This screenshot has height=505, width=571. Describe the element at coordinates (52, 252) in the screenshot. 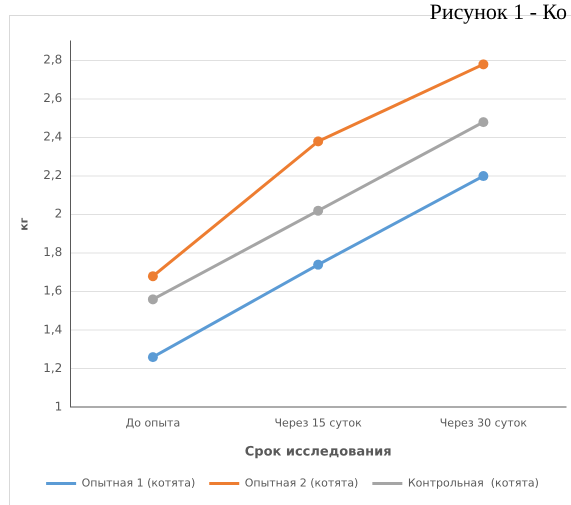

I see `y-tick-label: 1,8` at that location.